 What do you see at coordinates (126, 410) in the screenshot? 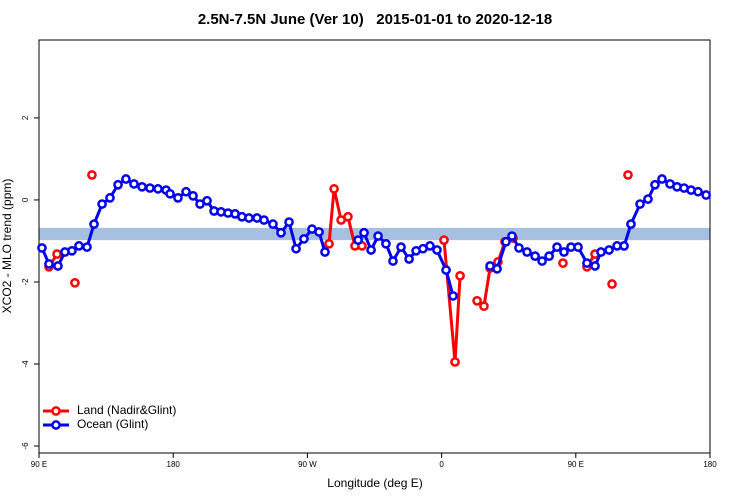
I see `legend-label: Land (Nadir&Glint)` at bounding box center [126, 410].